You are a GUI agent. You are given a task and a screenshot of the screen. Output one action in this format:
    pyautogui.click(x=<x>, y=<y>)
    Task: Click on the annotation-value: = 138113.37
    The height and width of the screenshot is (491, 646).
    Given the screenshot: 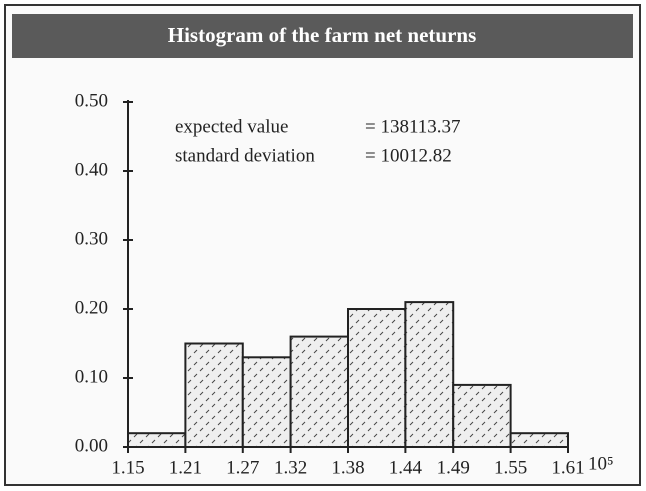 What is the action you would take?
    pyautogui.click(x=413, y=126)
    